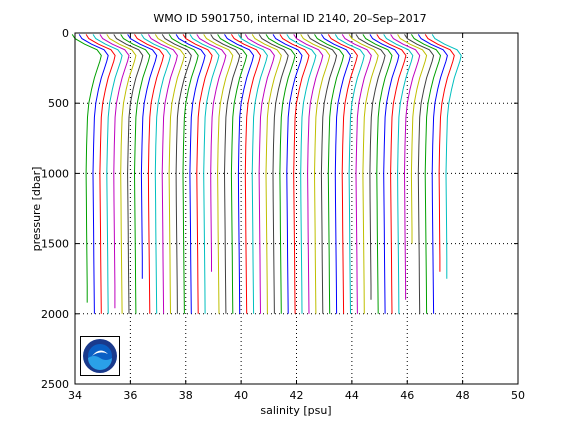 The image size is (576, 432). Describe the element at coordinates (55, 314) in the screenshot. I see `y-tick-label: 2000` at that location.